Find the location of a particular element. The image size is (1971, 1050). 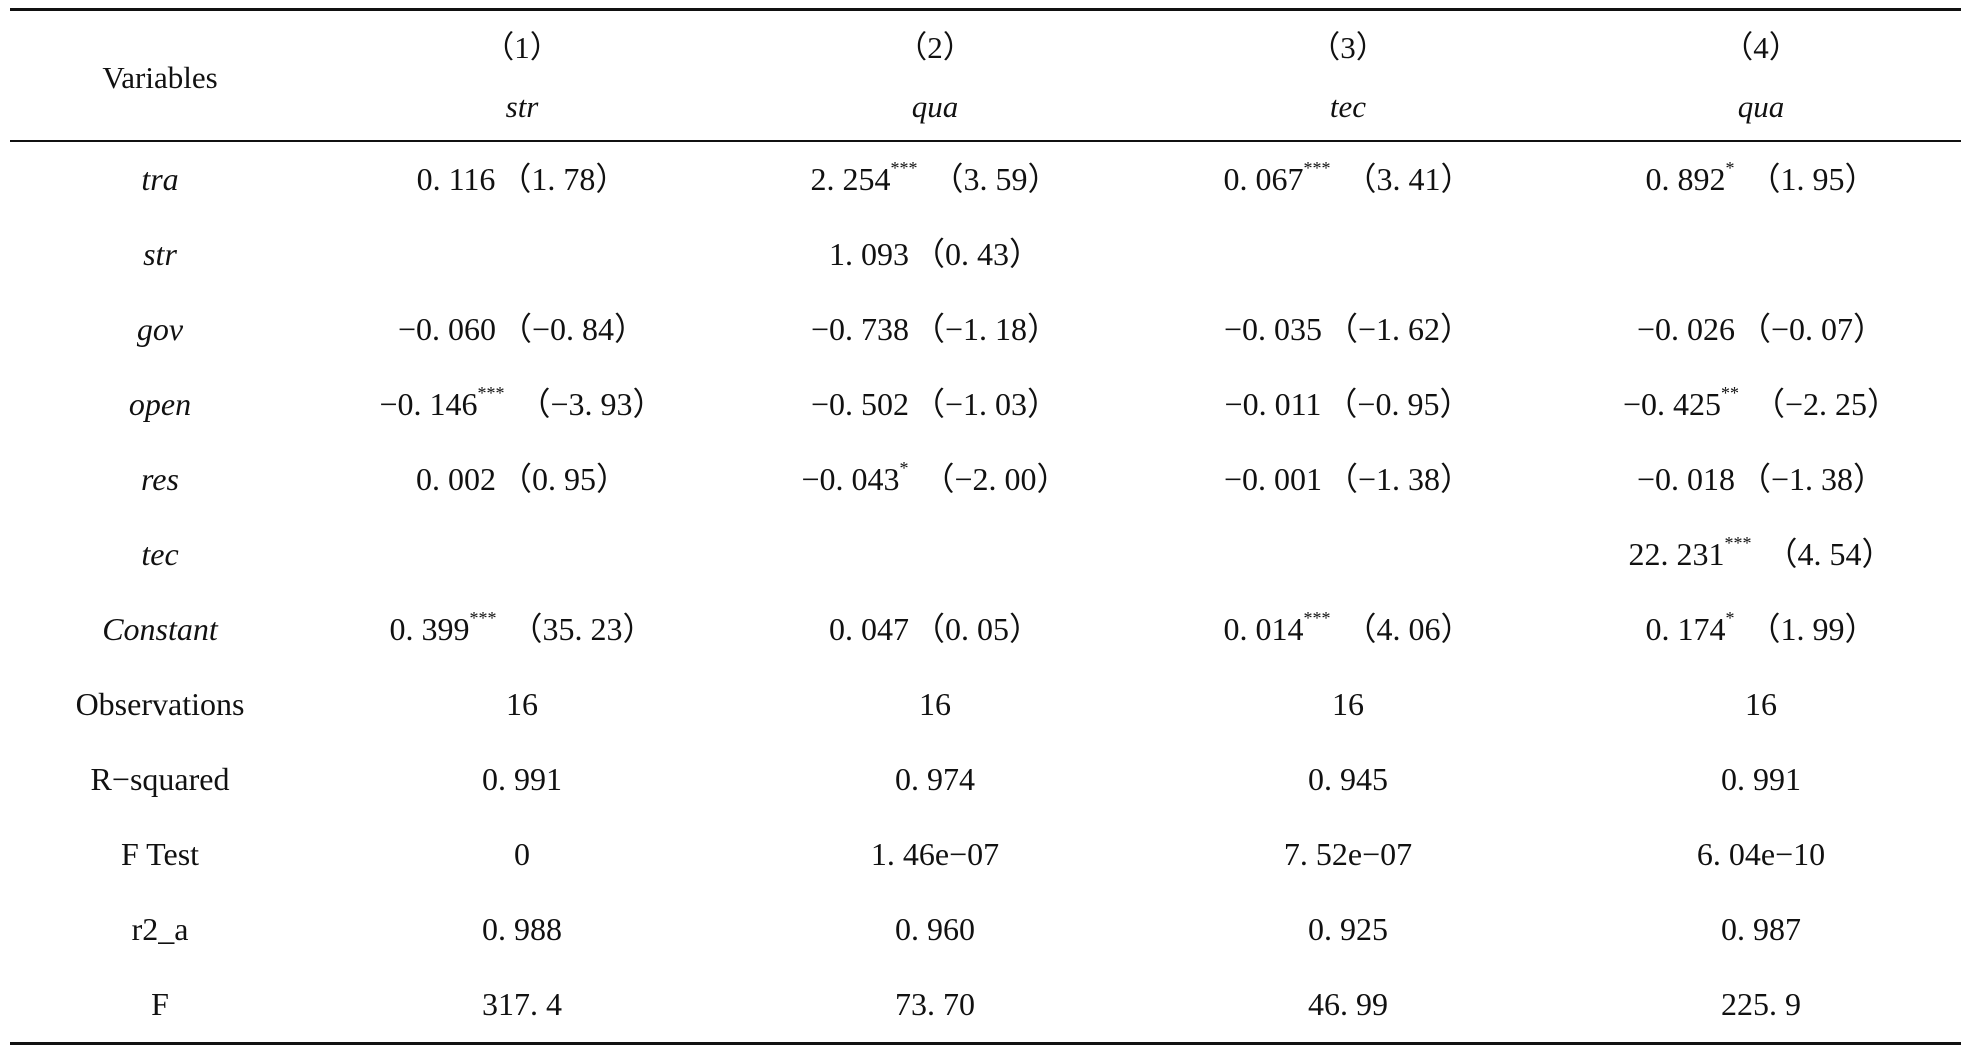

table-cell: −0. 011 （−0. 95） is located at coordinates (1348, 404).